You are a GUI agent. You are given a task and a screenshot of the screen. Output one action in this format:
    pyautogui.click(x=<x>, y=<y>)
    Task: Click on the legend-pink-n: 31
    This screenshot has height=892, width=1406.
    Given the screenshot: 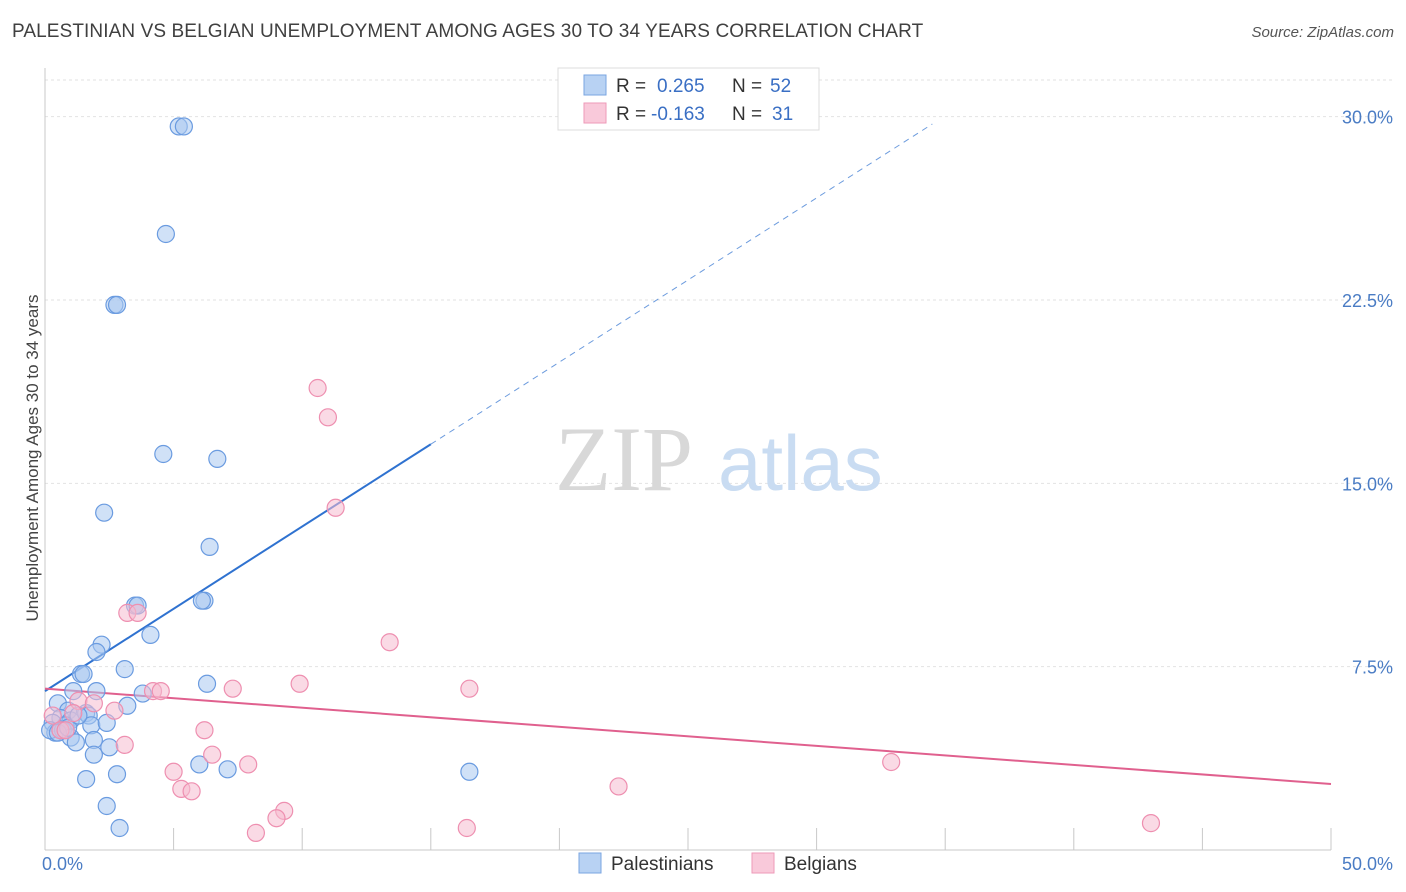 What is the action you would take?
    pyautogui.click(x=782, y=114)
    